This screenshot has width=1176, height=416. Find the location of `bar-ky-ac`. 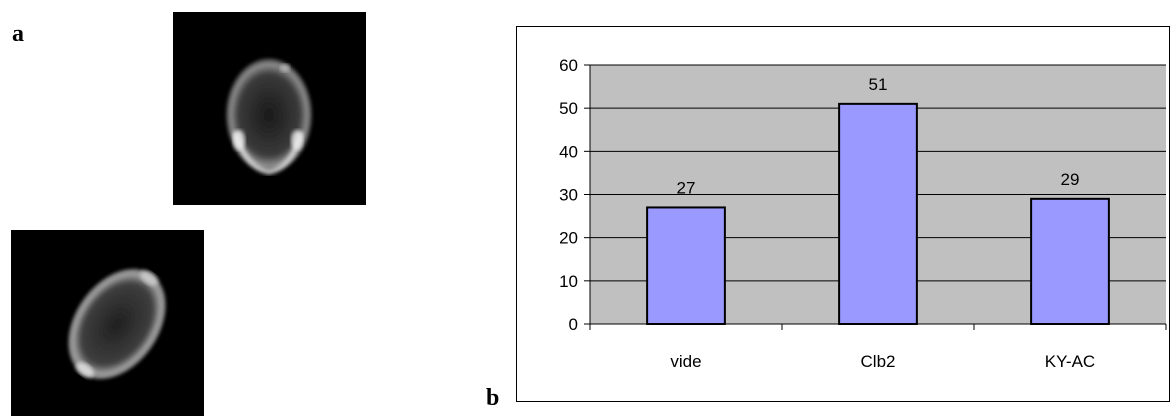

bar-ky-ac is located at coordinates (1070, 261).